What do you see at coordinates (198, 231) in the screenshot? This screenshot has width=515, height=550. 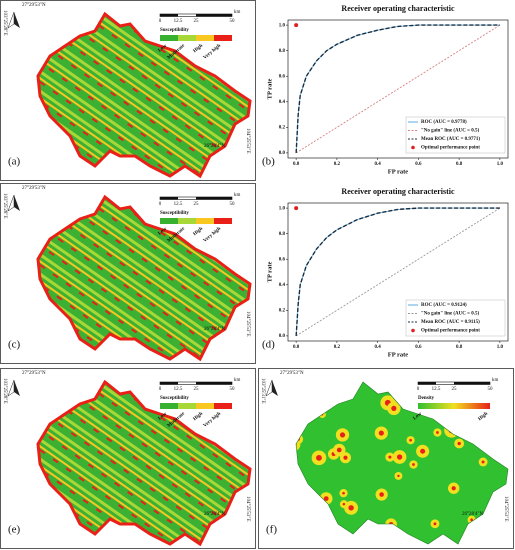 I see `legend-label: High` at bounding box center [198, 231].